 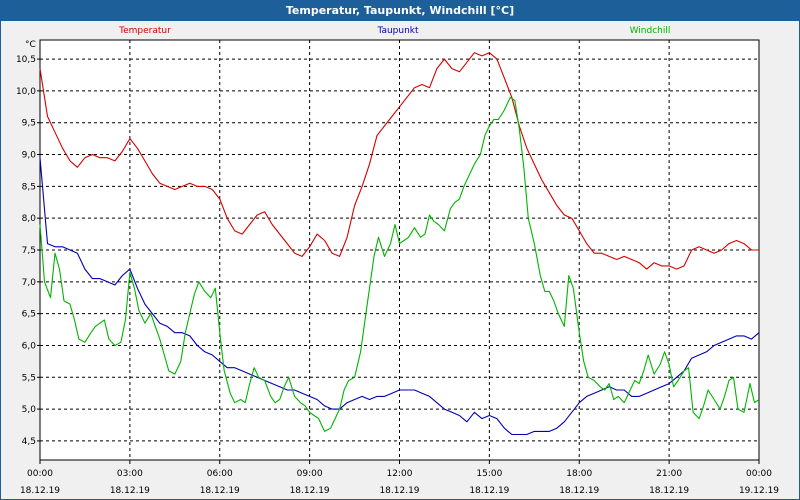 What do you see at coordinates (400, 11) in the screenshot?
I see `window-title: Temperatur, Taupunkt, Windchill [°C]` at bounding box center [400, 11].